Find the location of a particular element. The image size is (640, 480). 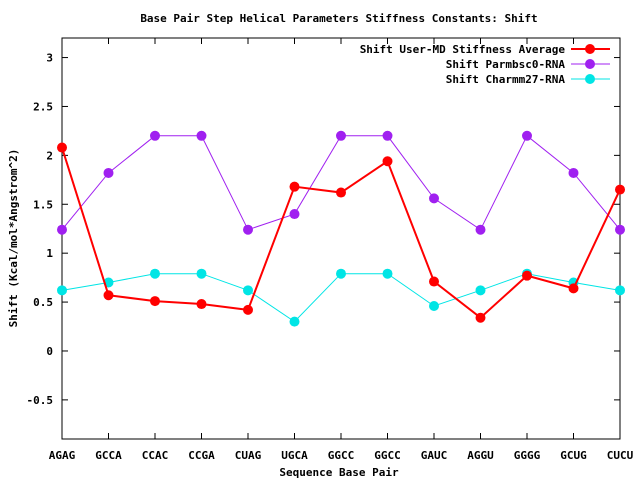

y-axis-label: Shift (Kcal/mol*Angstrom^2) is located at coordinates (13, 238).